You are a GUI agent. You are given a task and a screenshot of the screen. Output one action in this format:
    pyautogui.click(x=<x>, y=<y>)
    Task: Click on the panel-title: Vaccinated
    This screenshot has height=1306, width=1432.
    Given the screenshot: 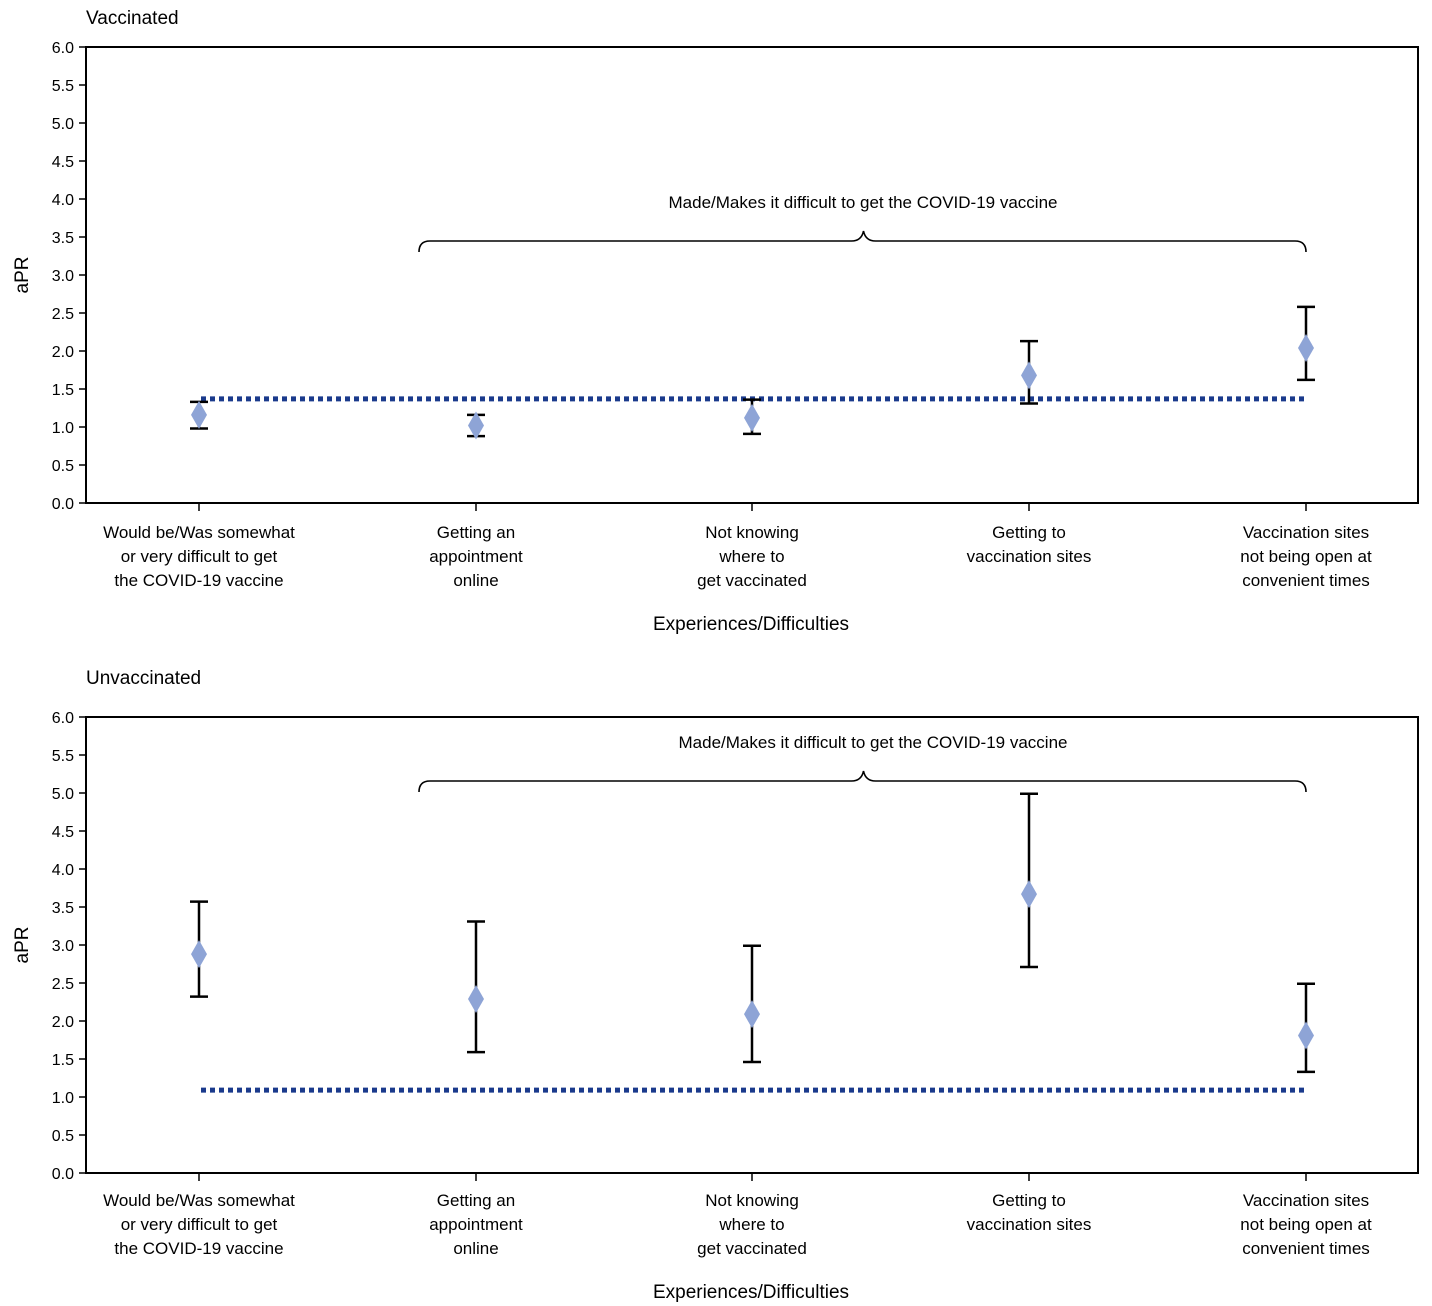 What is the action you would take?
    pyautogui.click(x=132, y=18)
    